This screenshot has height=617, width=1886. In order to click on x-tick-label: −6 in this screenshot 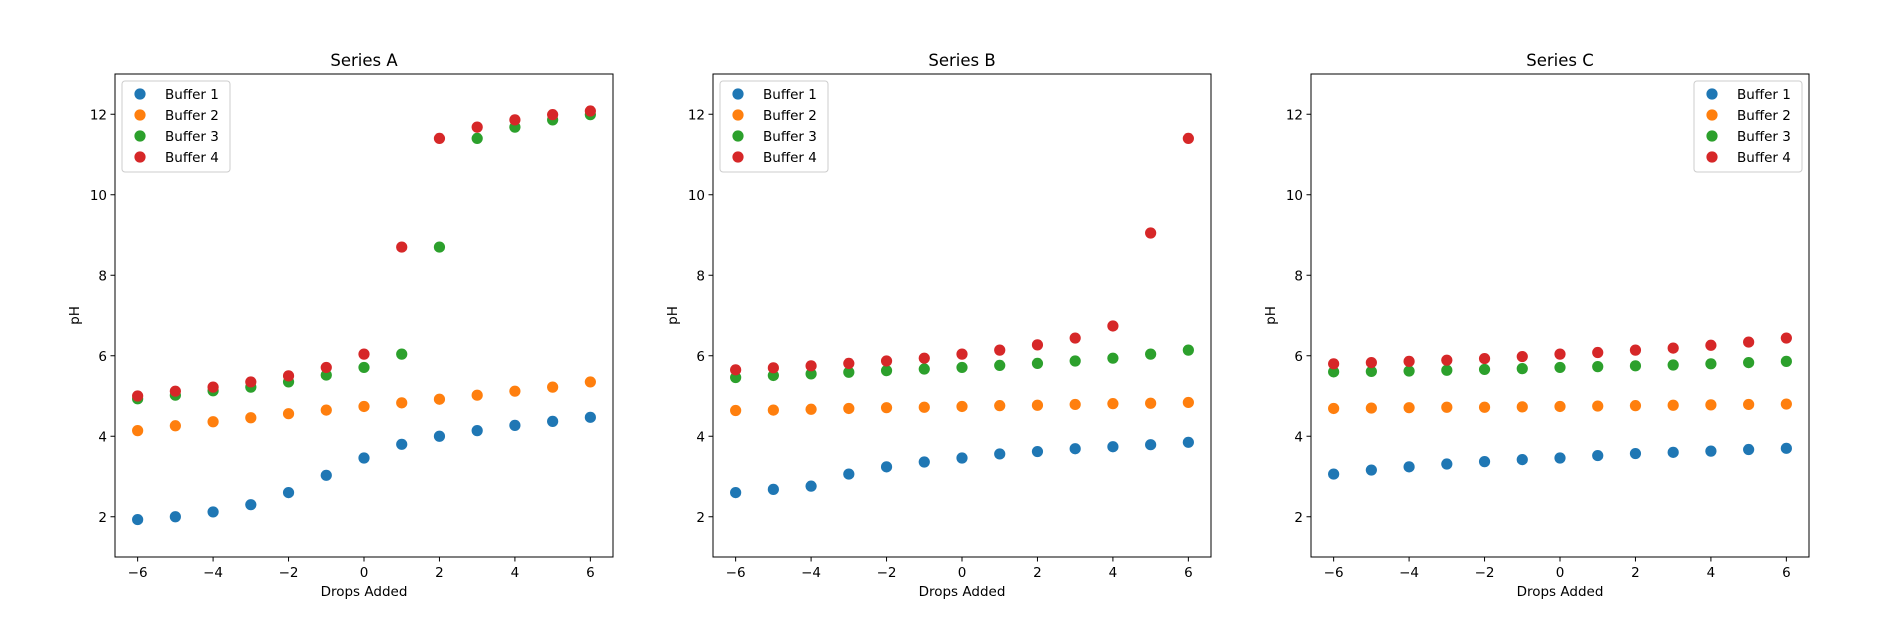, I will do `click(736, 573)`.